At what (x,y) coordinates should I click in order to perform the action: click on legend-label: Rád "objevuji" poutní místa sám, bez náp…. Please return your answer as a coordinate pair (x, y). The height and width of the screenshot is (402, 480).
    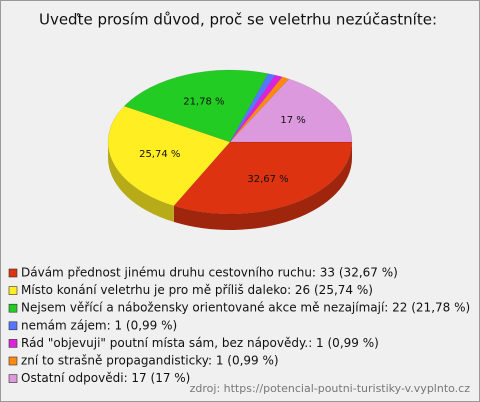
    Looking at the image, I should click on (200, 343).